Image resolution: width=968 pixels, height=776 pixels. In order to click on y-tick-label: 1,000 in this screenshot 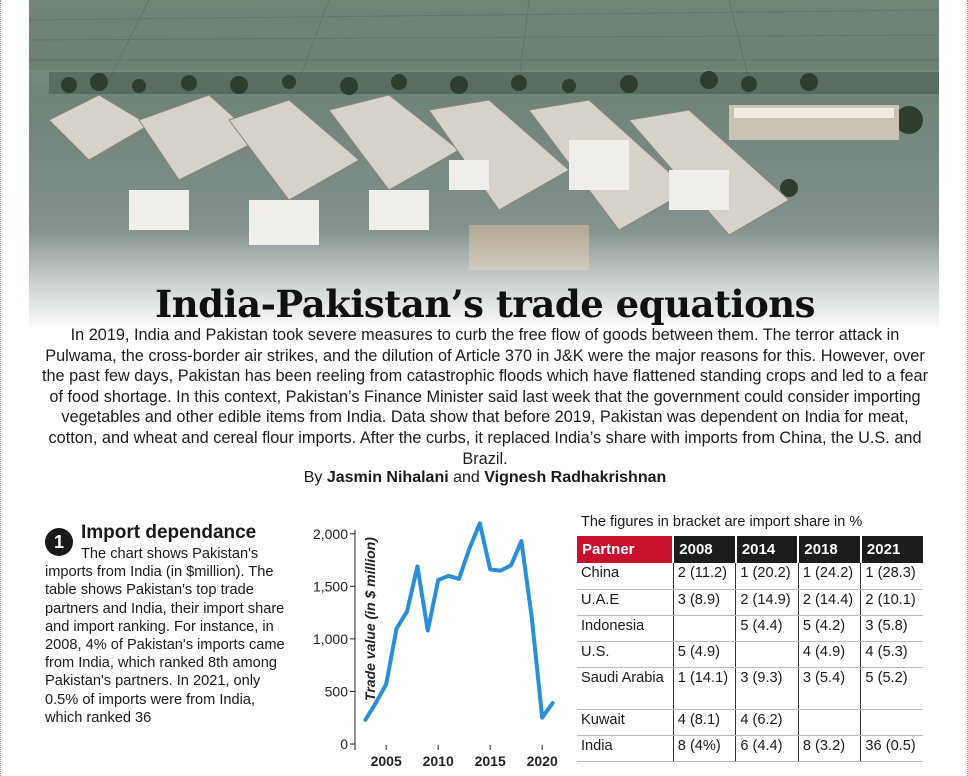, I will do `click(330, 639)`.